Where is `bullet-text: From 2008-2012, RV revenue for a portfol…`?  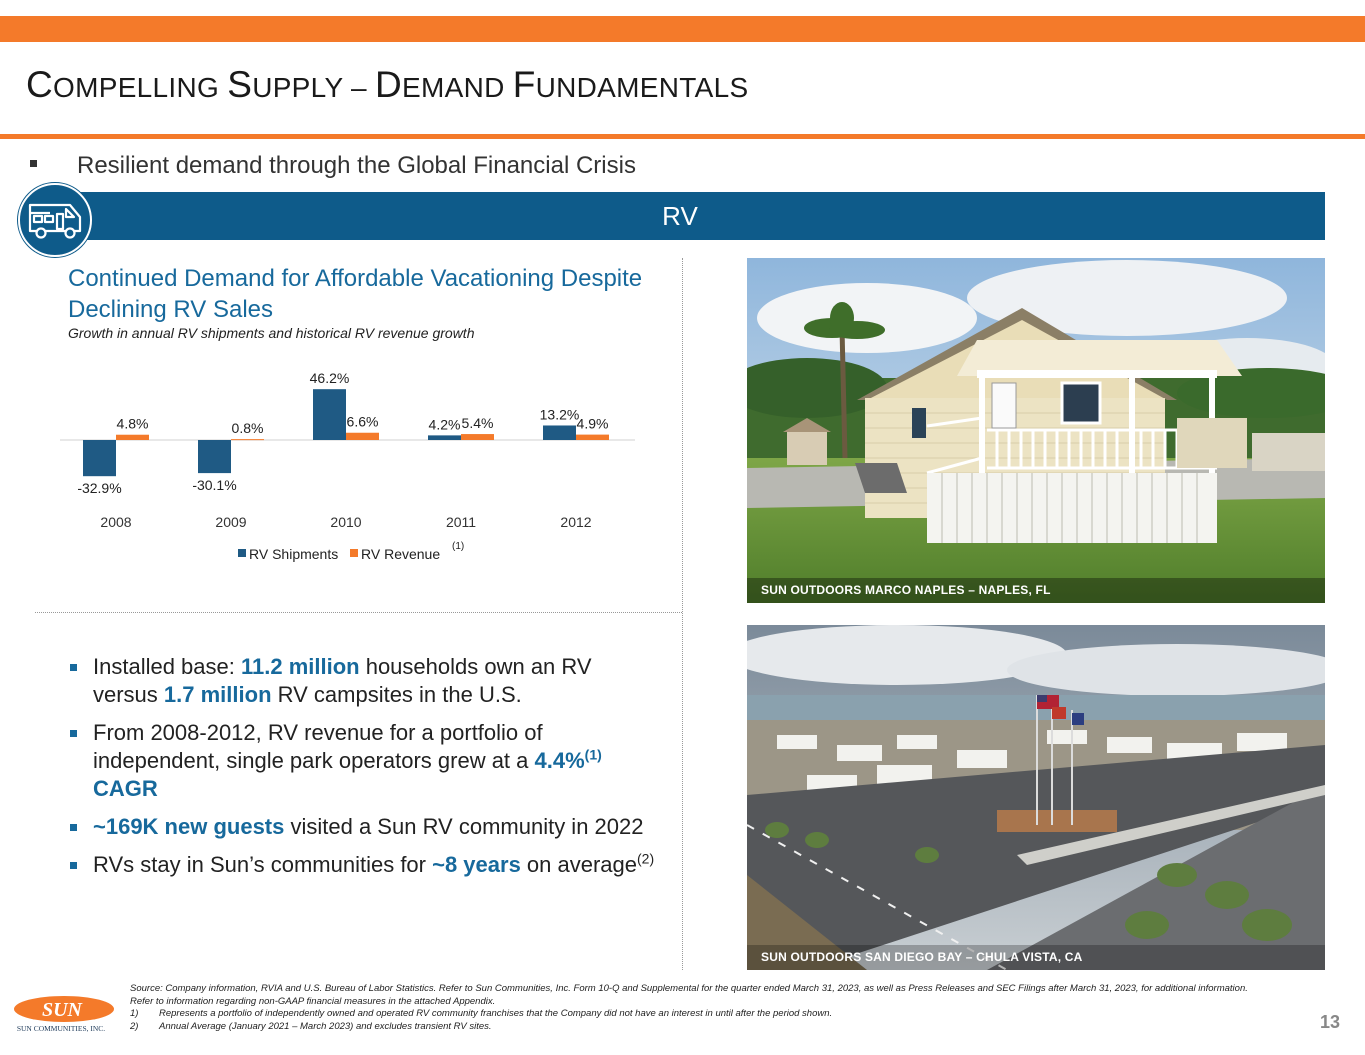
bullet-text: From 2008-2012, RV revenue for a portfol… is located at coordinates (318, 746).